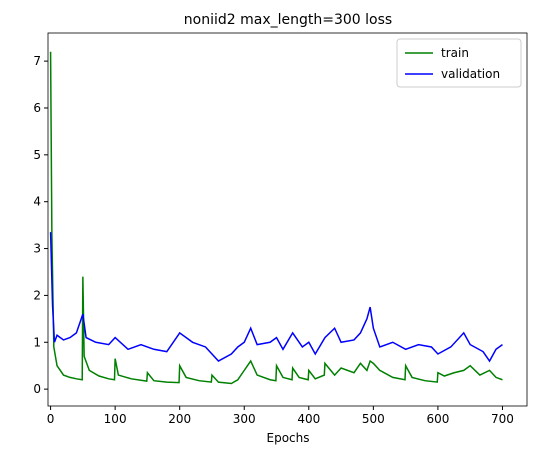 Image resolution: width=534 pixels, height=455 pixels. Describe the element at coordinates (470, 74) in the screenshot. I see `legend-label: validation` at that location.